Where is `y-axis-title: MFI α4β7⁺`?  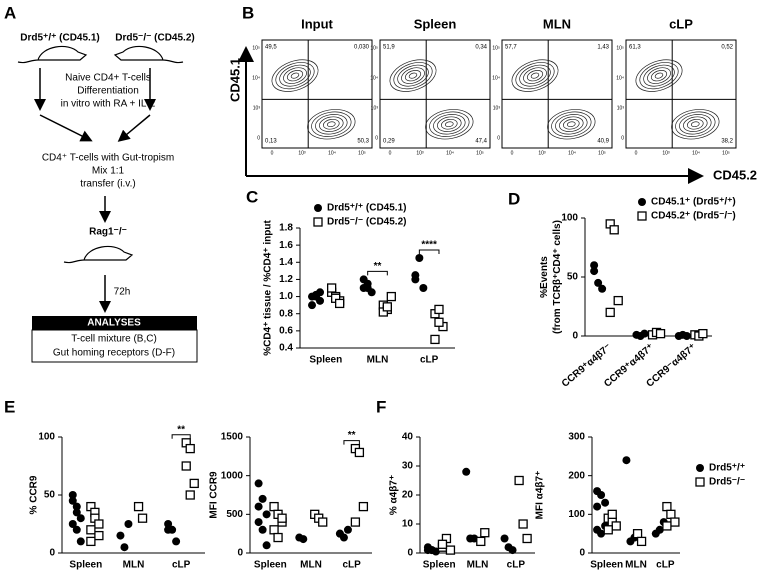 y-axis-title: MFI α4β7⁺ is located at coordinates (540, 495).